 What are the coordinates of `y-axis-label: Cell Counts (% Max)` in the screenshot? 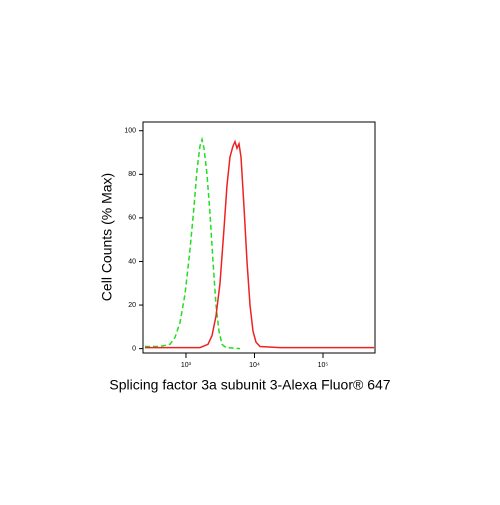 It's located at (107, 237).